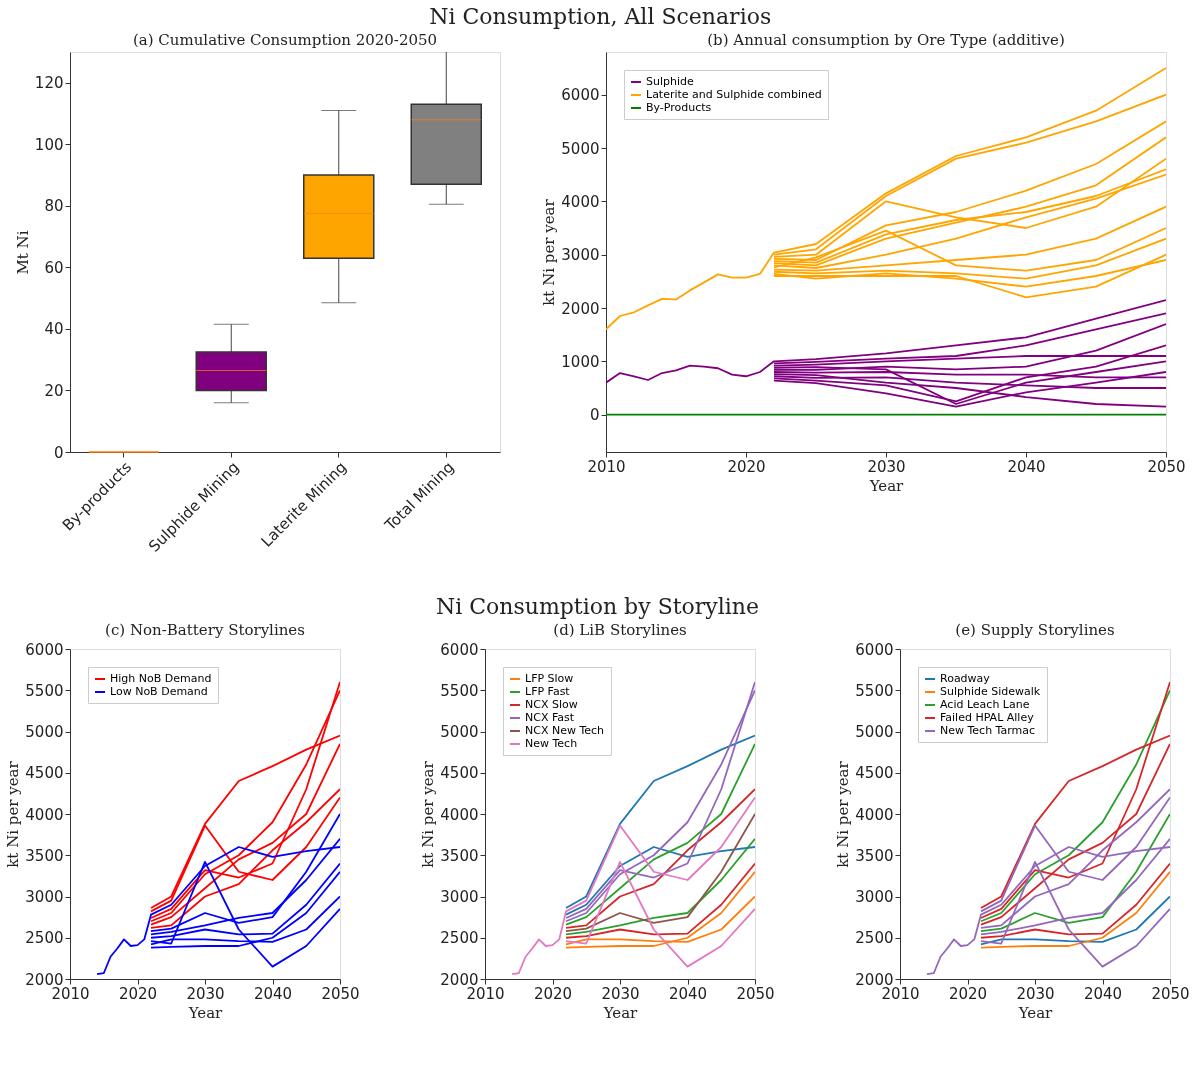 This screenshot has height=1089, width=1203. Describe the element at coordinates (22, 252) in the screenshot. I see `y-axis-title: Mt Ni` at that location.